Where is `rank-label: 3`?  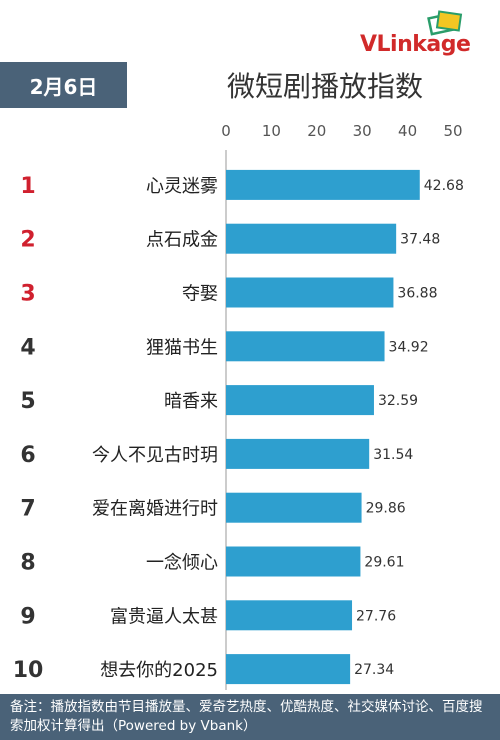
rank-label: 3 is located at coordinates (27, 294).